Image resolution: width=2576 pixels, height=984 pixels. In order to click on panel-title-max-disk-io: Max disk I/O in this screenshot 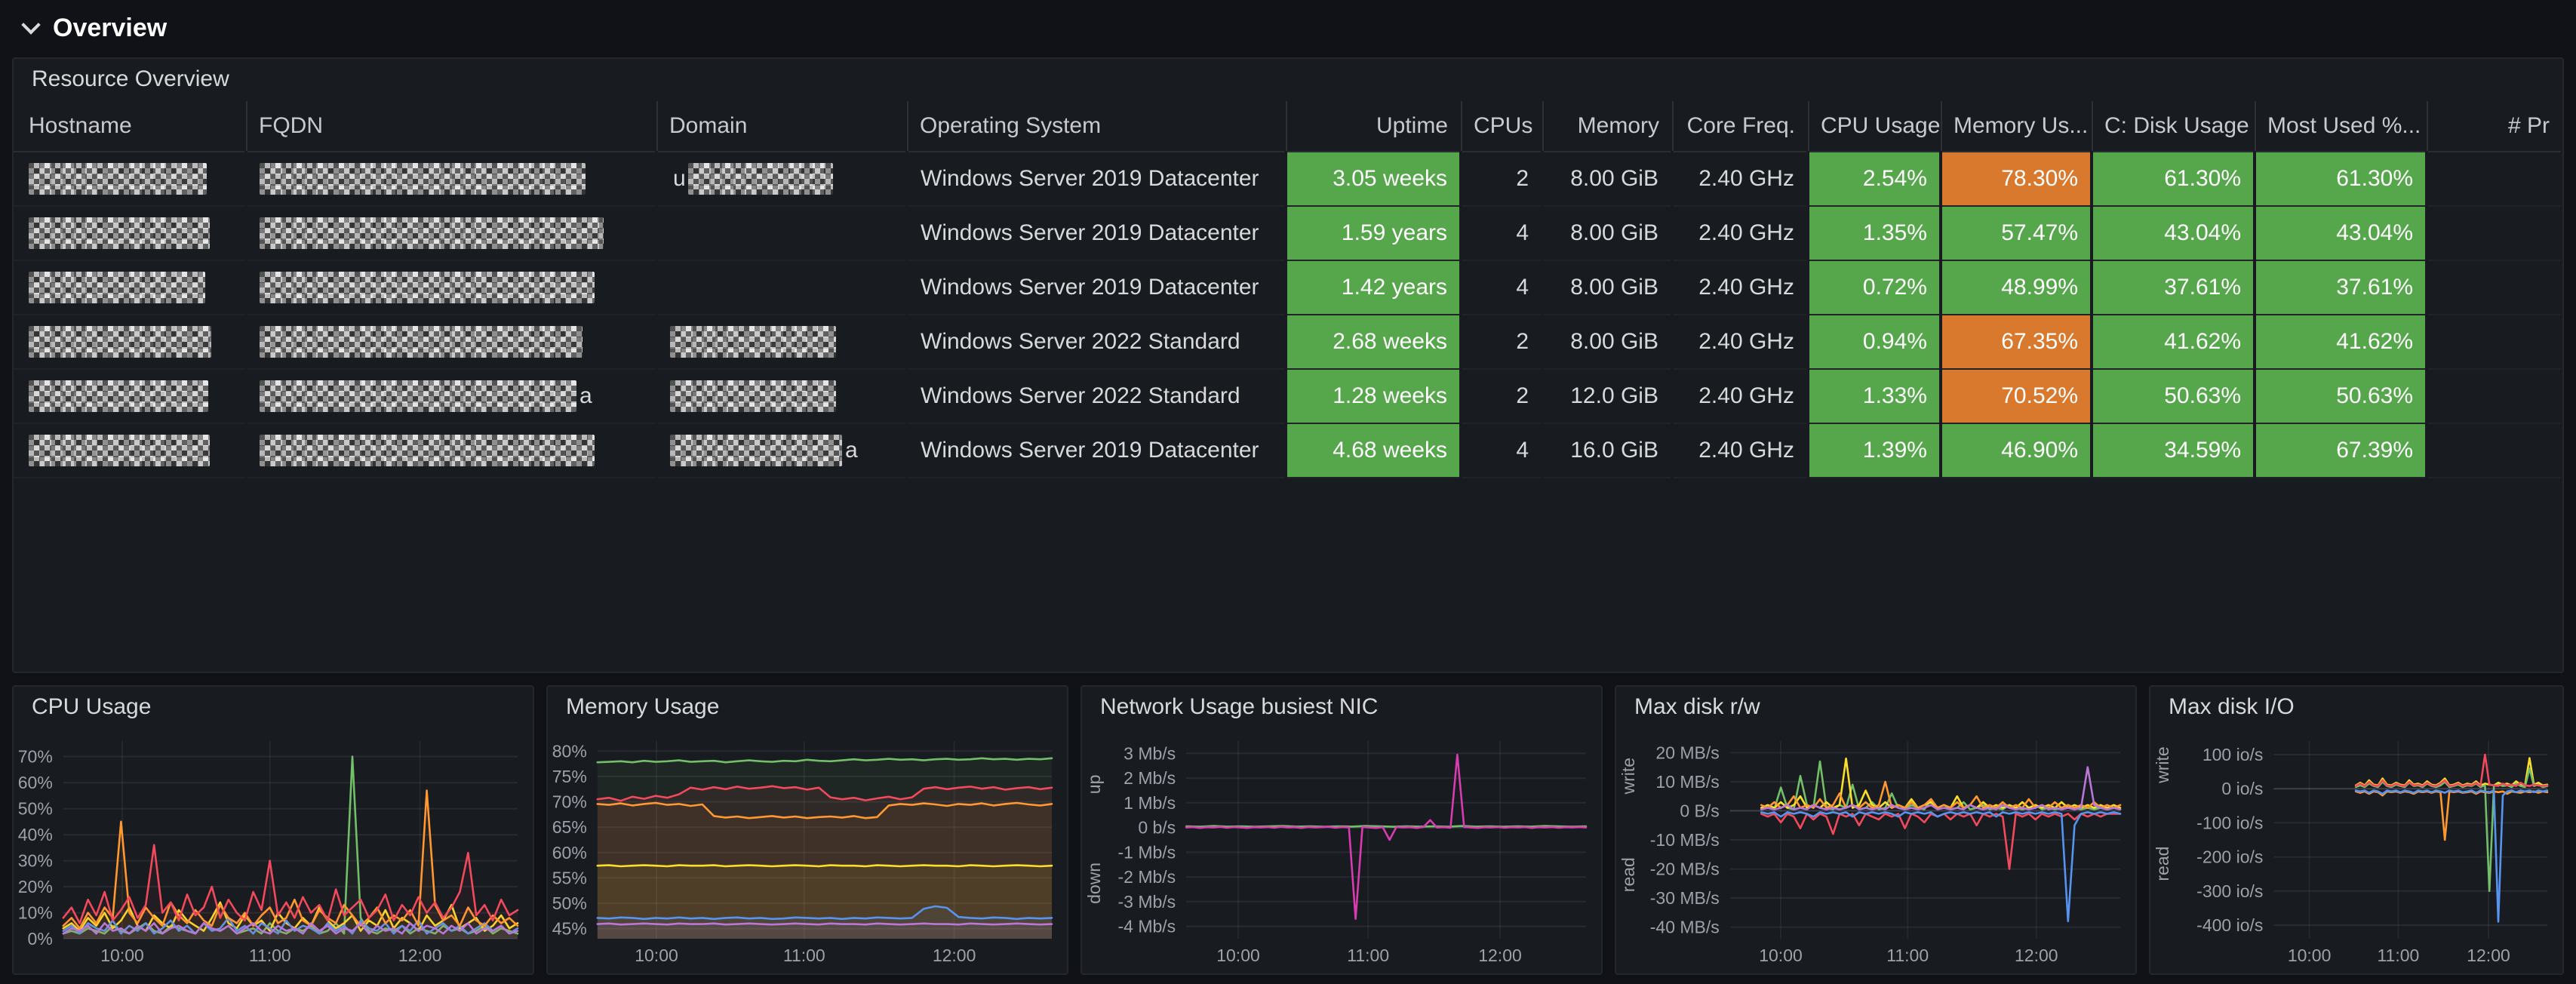, I will do `click(2232, 707)`.